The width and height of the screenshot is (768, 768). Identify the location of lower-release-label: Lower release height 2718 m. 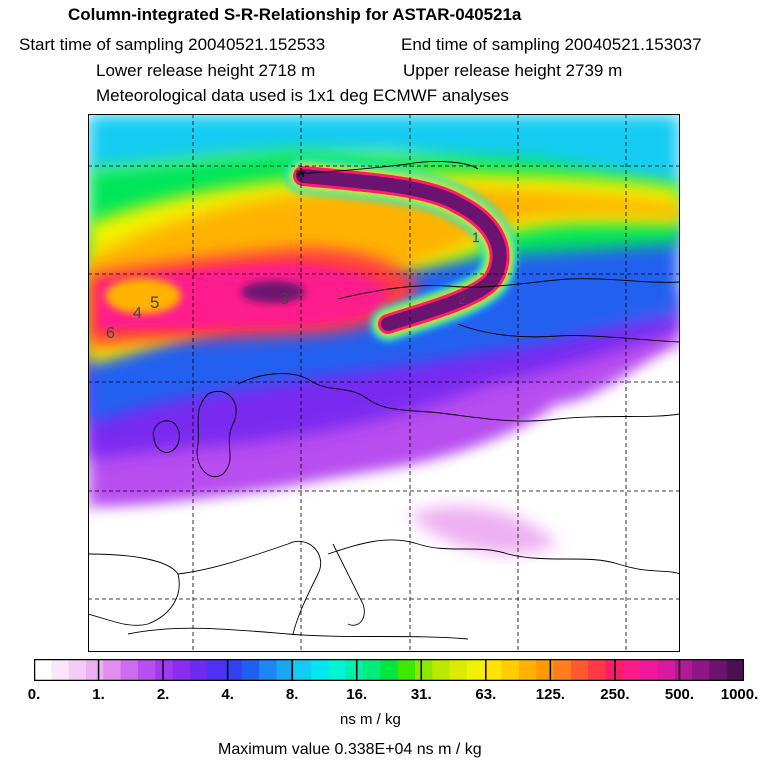
(206, 70).